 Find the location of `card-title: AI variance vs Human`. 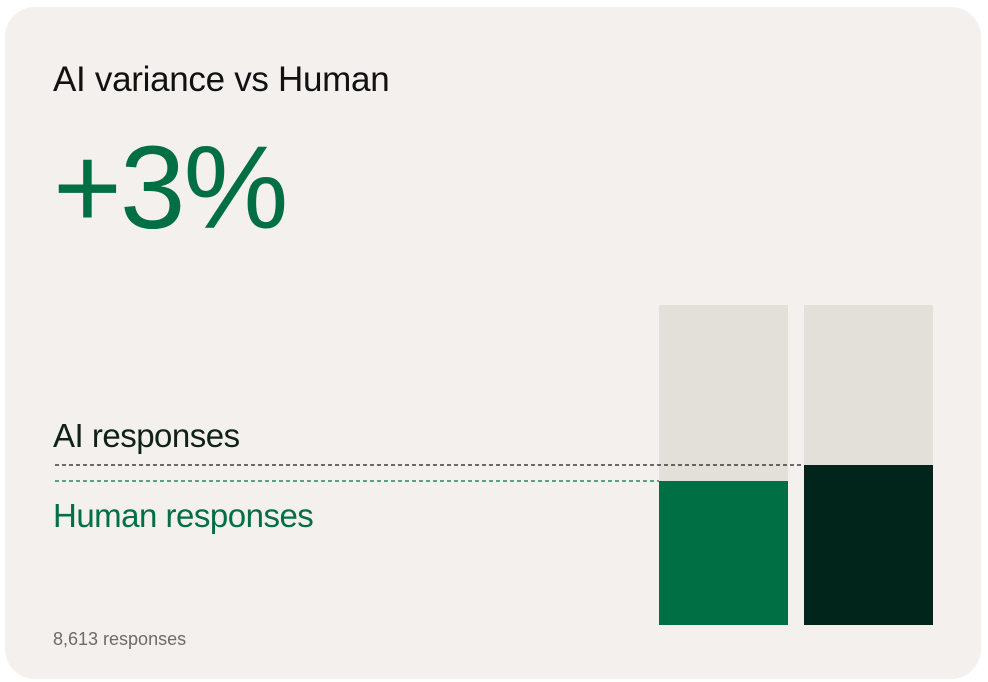

card-title: AI variance vs Human is located at coordinates (221, 79).